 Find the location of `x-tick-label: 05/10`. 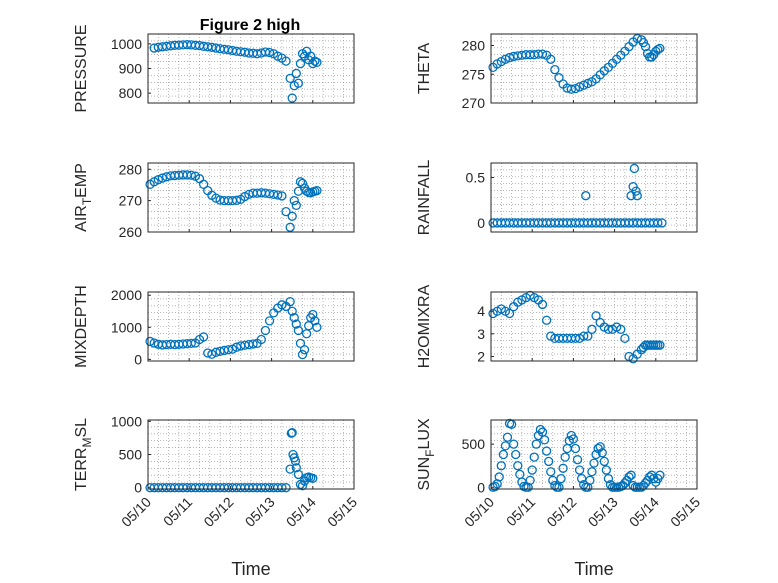

x-tick-label: 05/10 is located at coordinates (136, 512).